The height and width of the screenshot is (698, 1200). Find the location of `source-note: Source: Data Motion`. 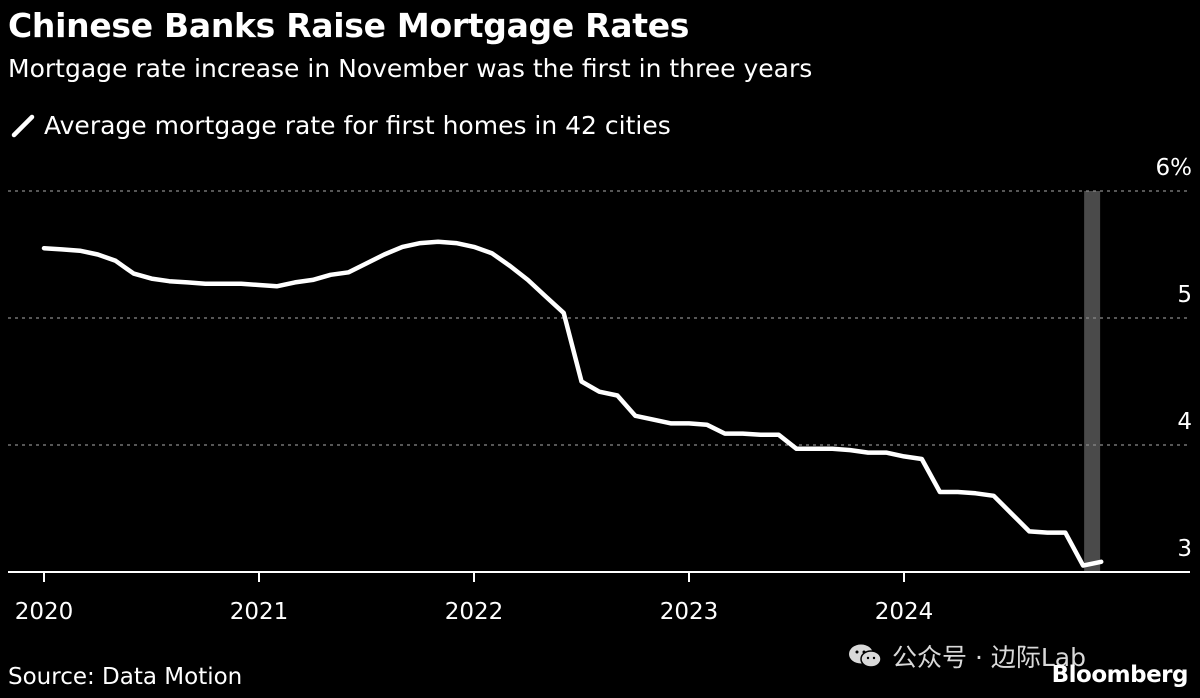

source-note: Source: Data Motion is located at coordinates (125, 677).